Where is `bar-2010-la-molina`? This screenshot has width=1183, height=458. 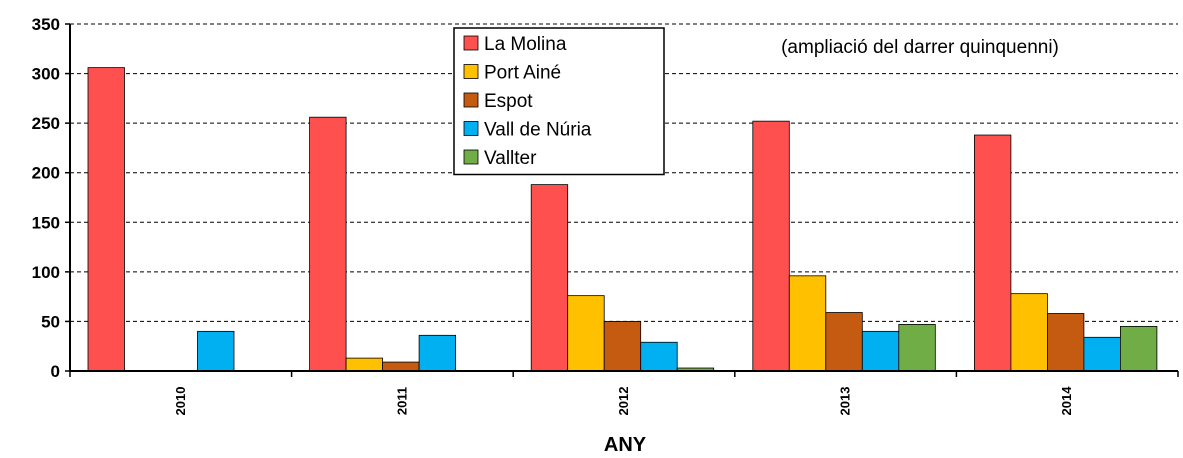
bar-2010-la-molina is located at coordinates (106, 219).